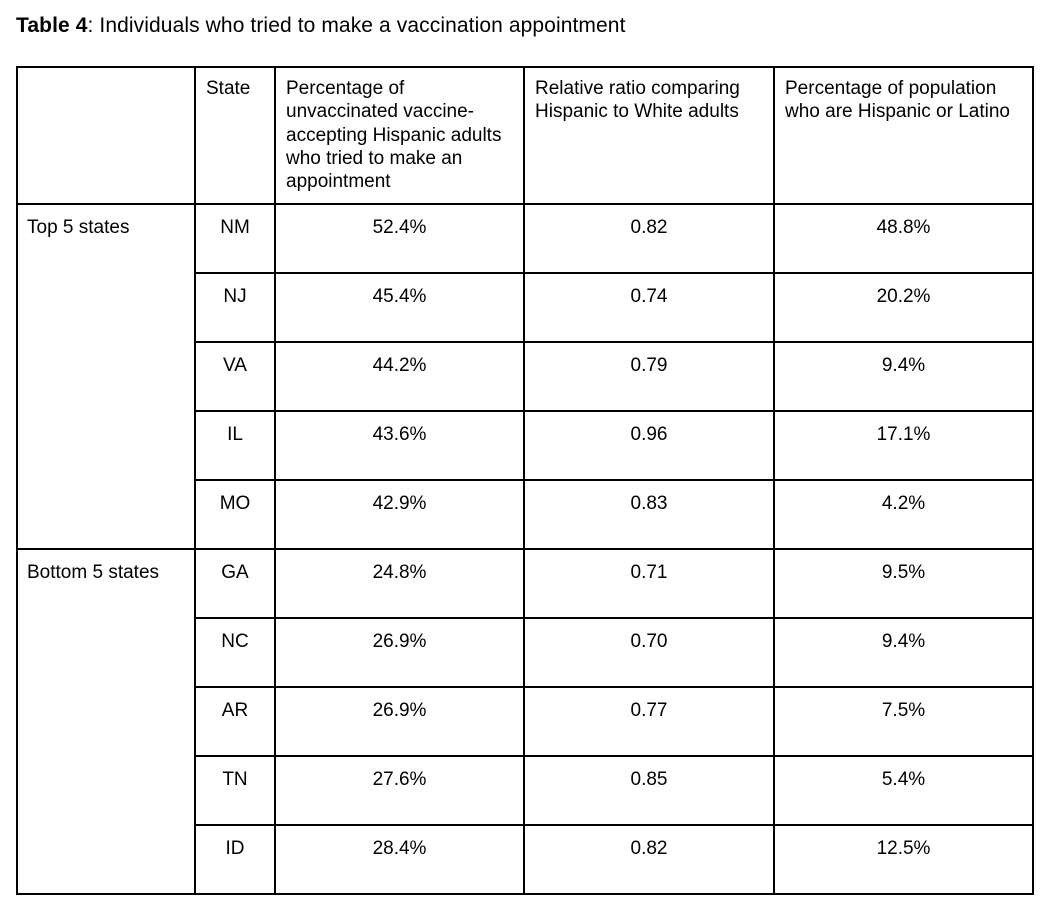 The height and width of the screenshot is (921, 1064). I want to click on pct-population-cell: 17.1%, so click(903, 446).